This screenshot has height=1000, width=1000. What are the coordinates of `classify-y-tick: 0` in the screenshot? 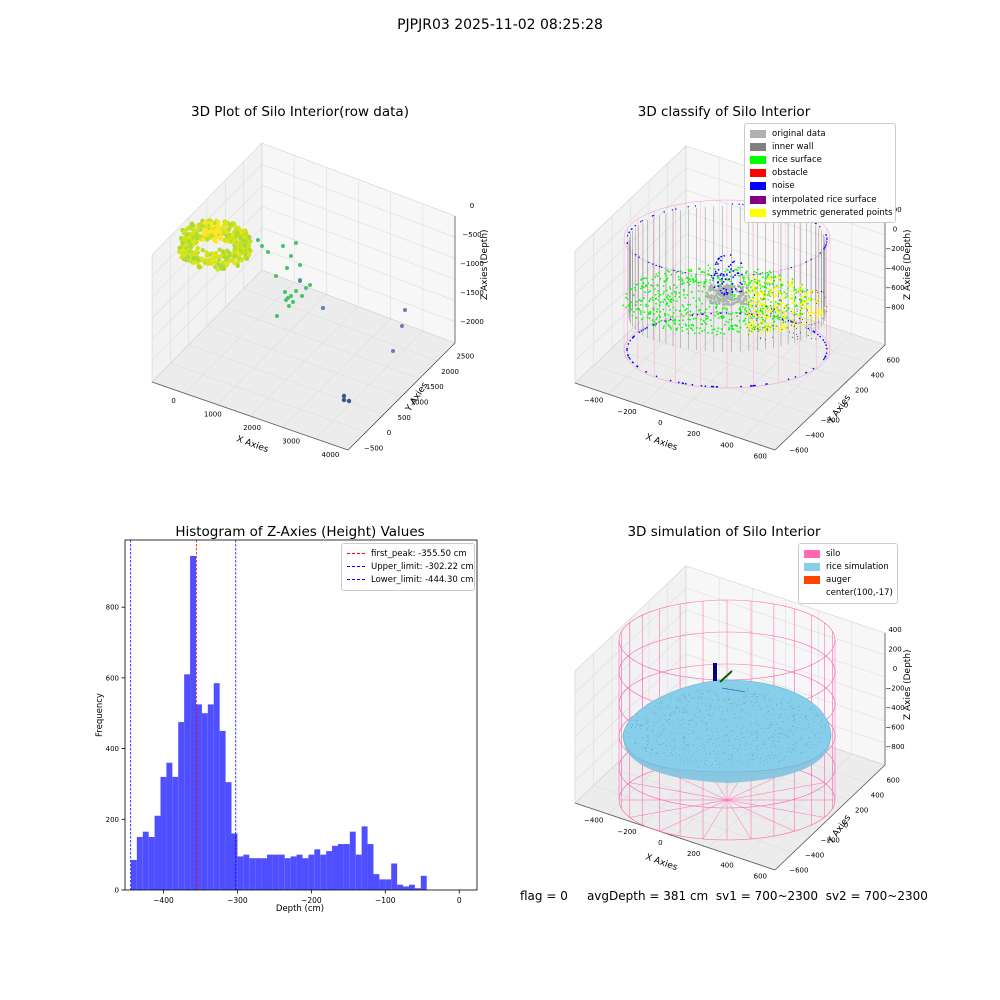 It's located at (846, 406).